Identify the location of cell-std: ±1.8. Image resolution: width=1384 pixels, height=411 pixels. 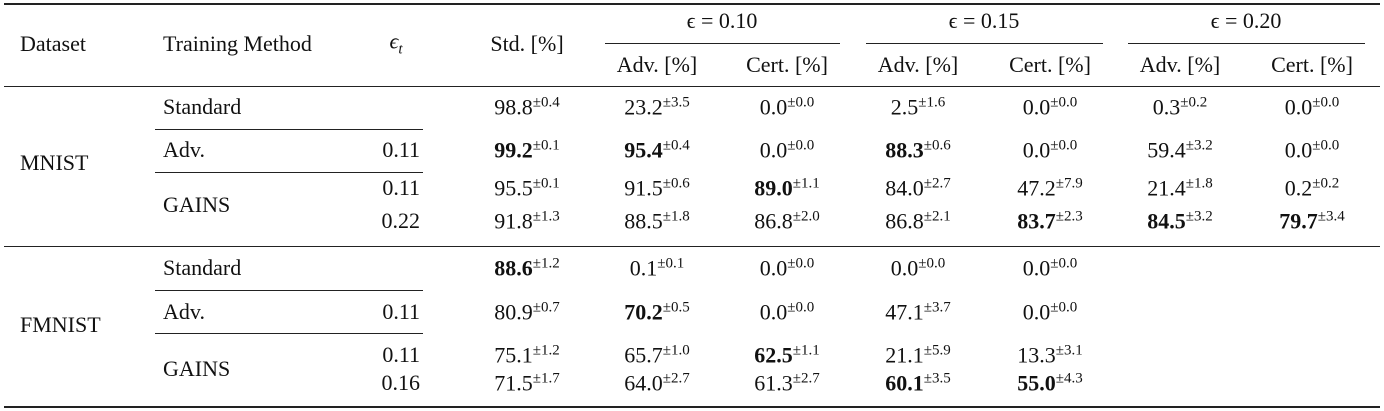
(1199, 183).